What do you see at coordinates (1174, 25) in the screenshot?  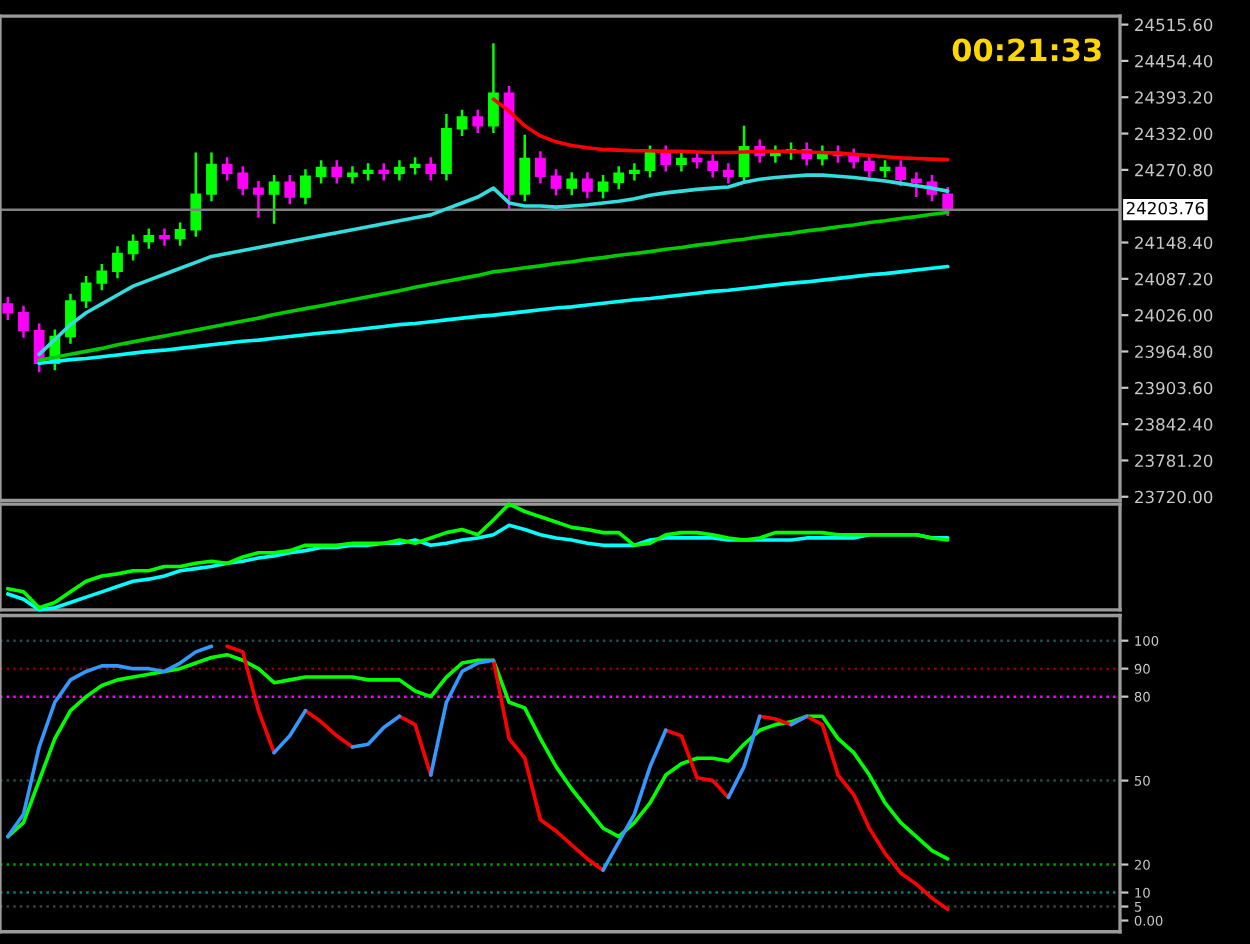 I see `y-tick-label: 24515.60` at bounding box center [1174, 25].